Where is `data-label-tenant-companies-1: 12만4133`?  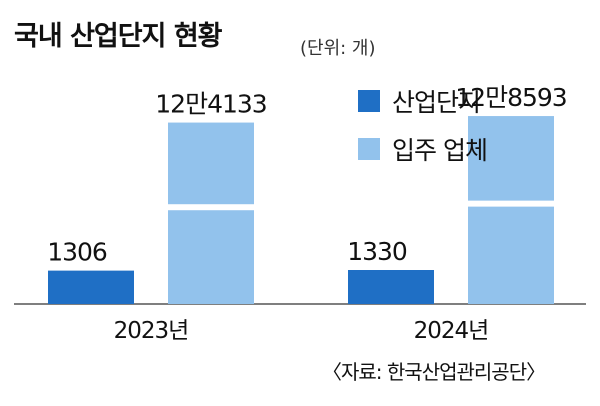
data-label-tenant-companies-1: 12만4133 is located at coordinates (210, 104).